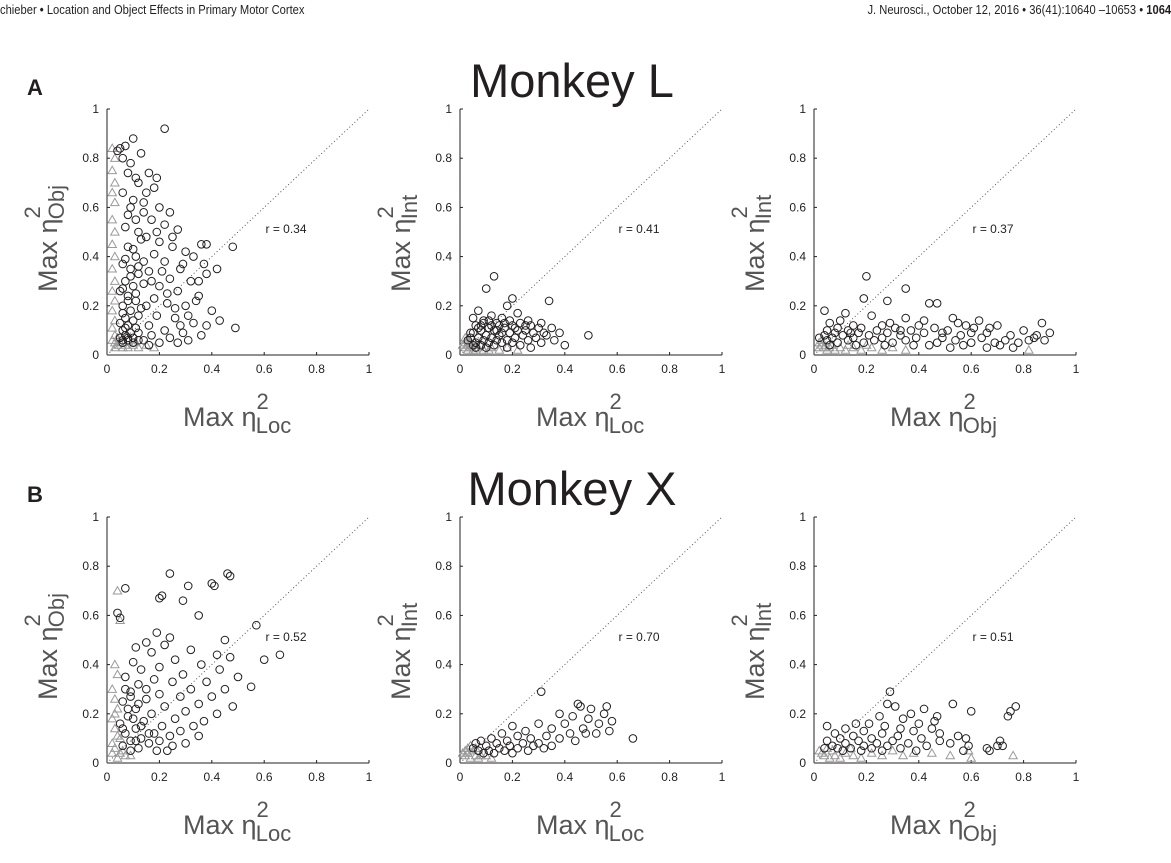  Describe the element at coordinates (443, 665) in the screenshot. I see `y-tick-label: 0.4` at that location.